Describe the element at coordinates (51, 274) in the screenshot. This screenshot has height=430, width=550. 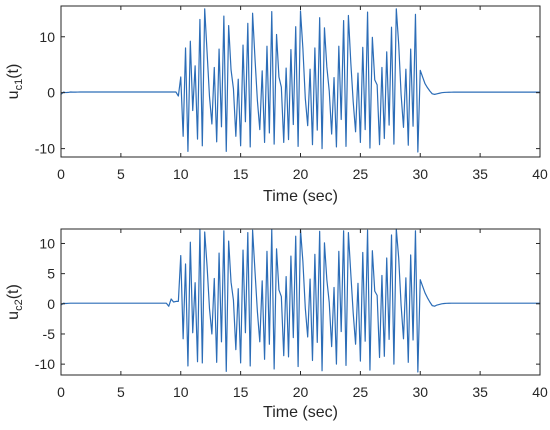
I see `y-tick-label: 5` at that location.